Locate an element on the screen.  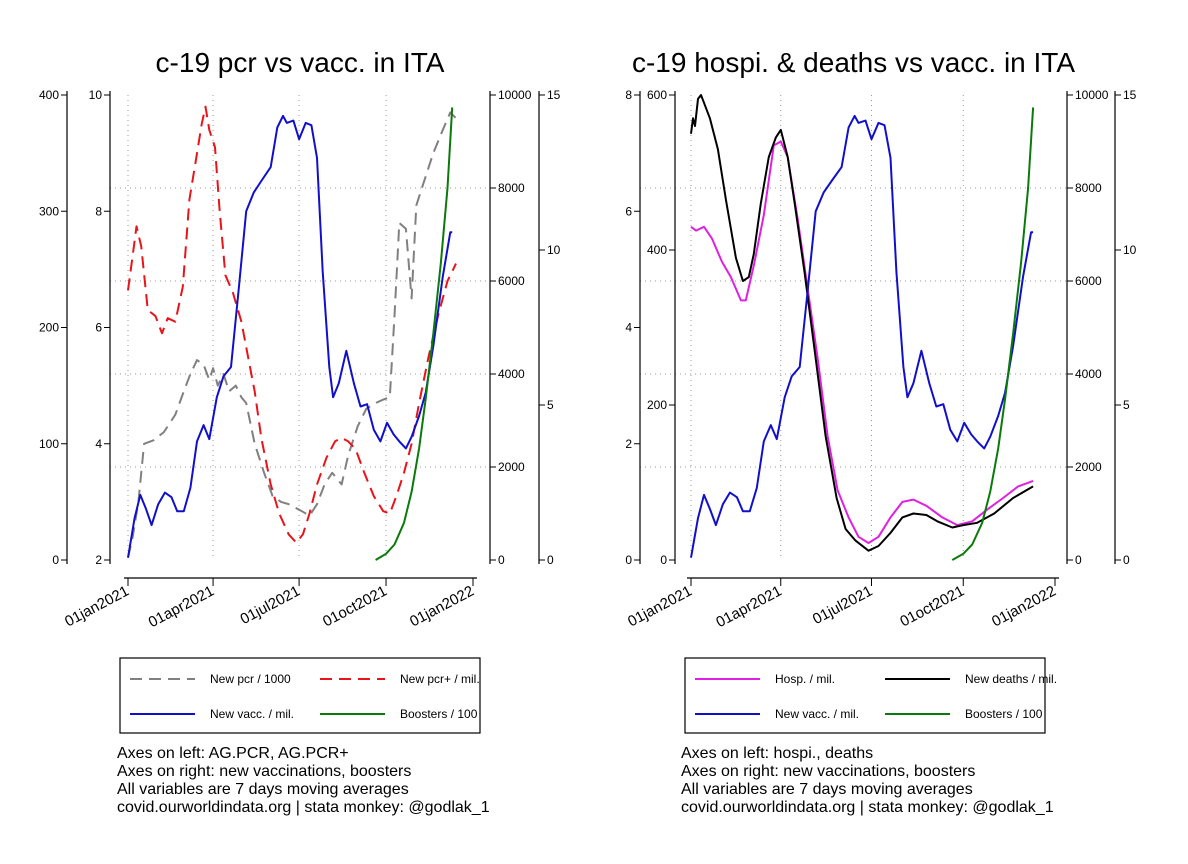
y-axis-left-inner: 2 4 6 8 10 is located at coordinates (100, 327).